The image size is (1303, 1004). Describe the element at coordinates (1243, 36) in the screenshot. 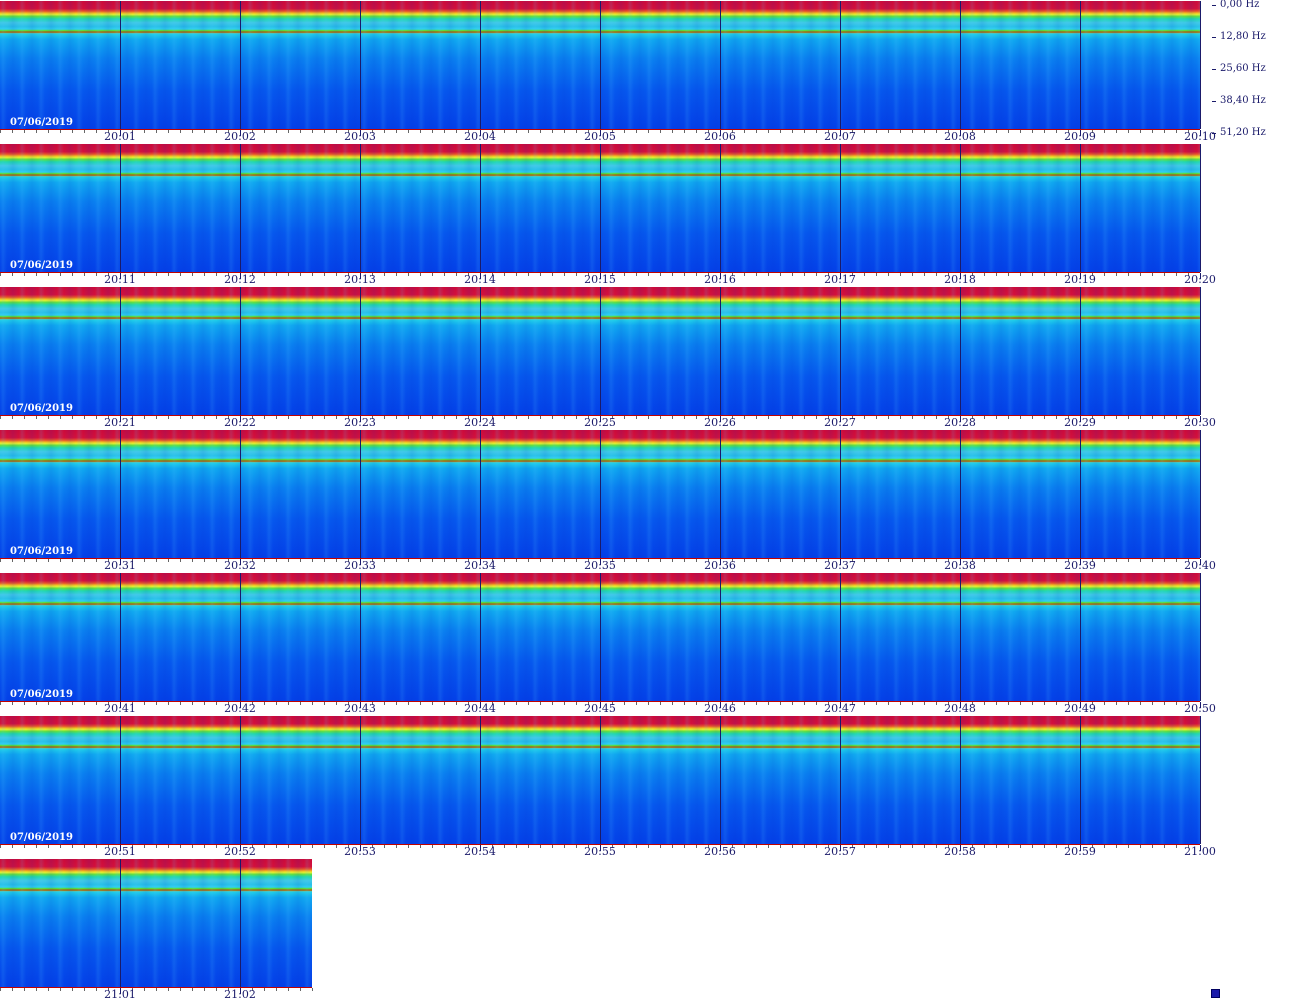

I see `y-axis-label: 12,80 Hz` at that location.